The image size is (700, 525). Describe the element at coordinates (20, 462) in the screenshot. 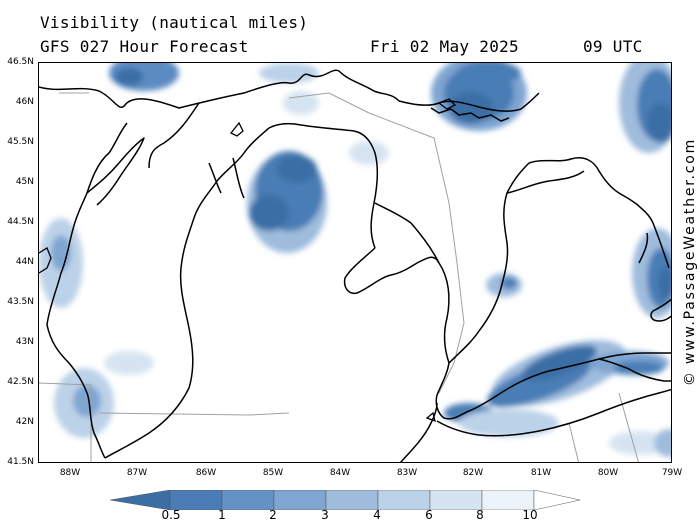

I see `lat-label: 41.5N` at that location.